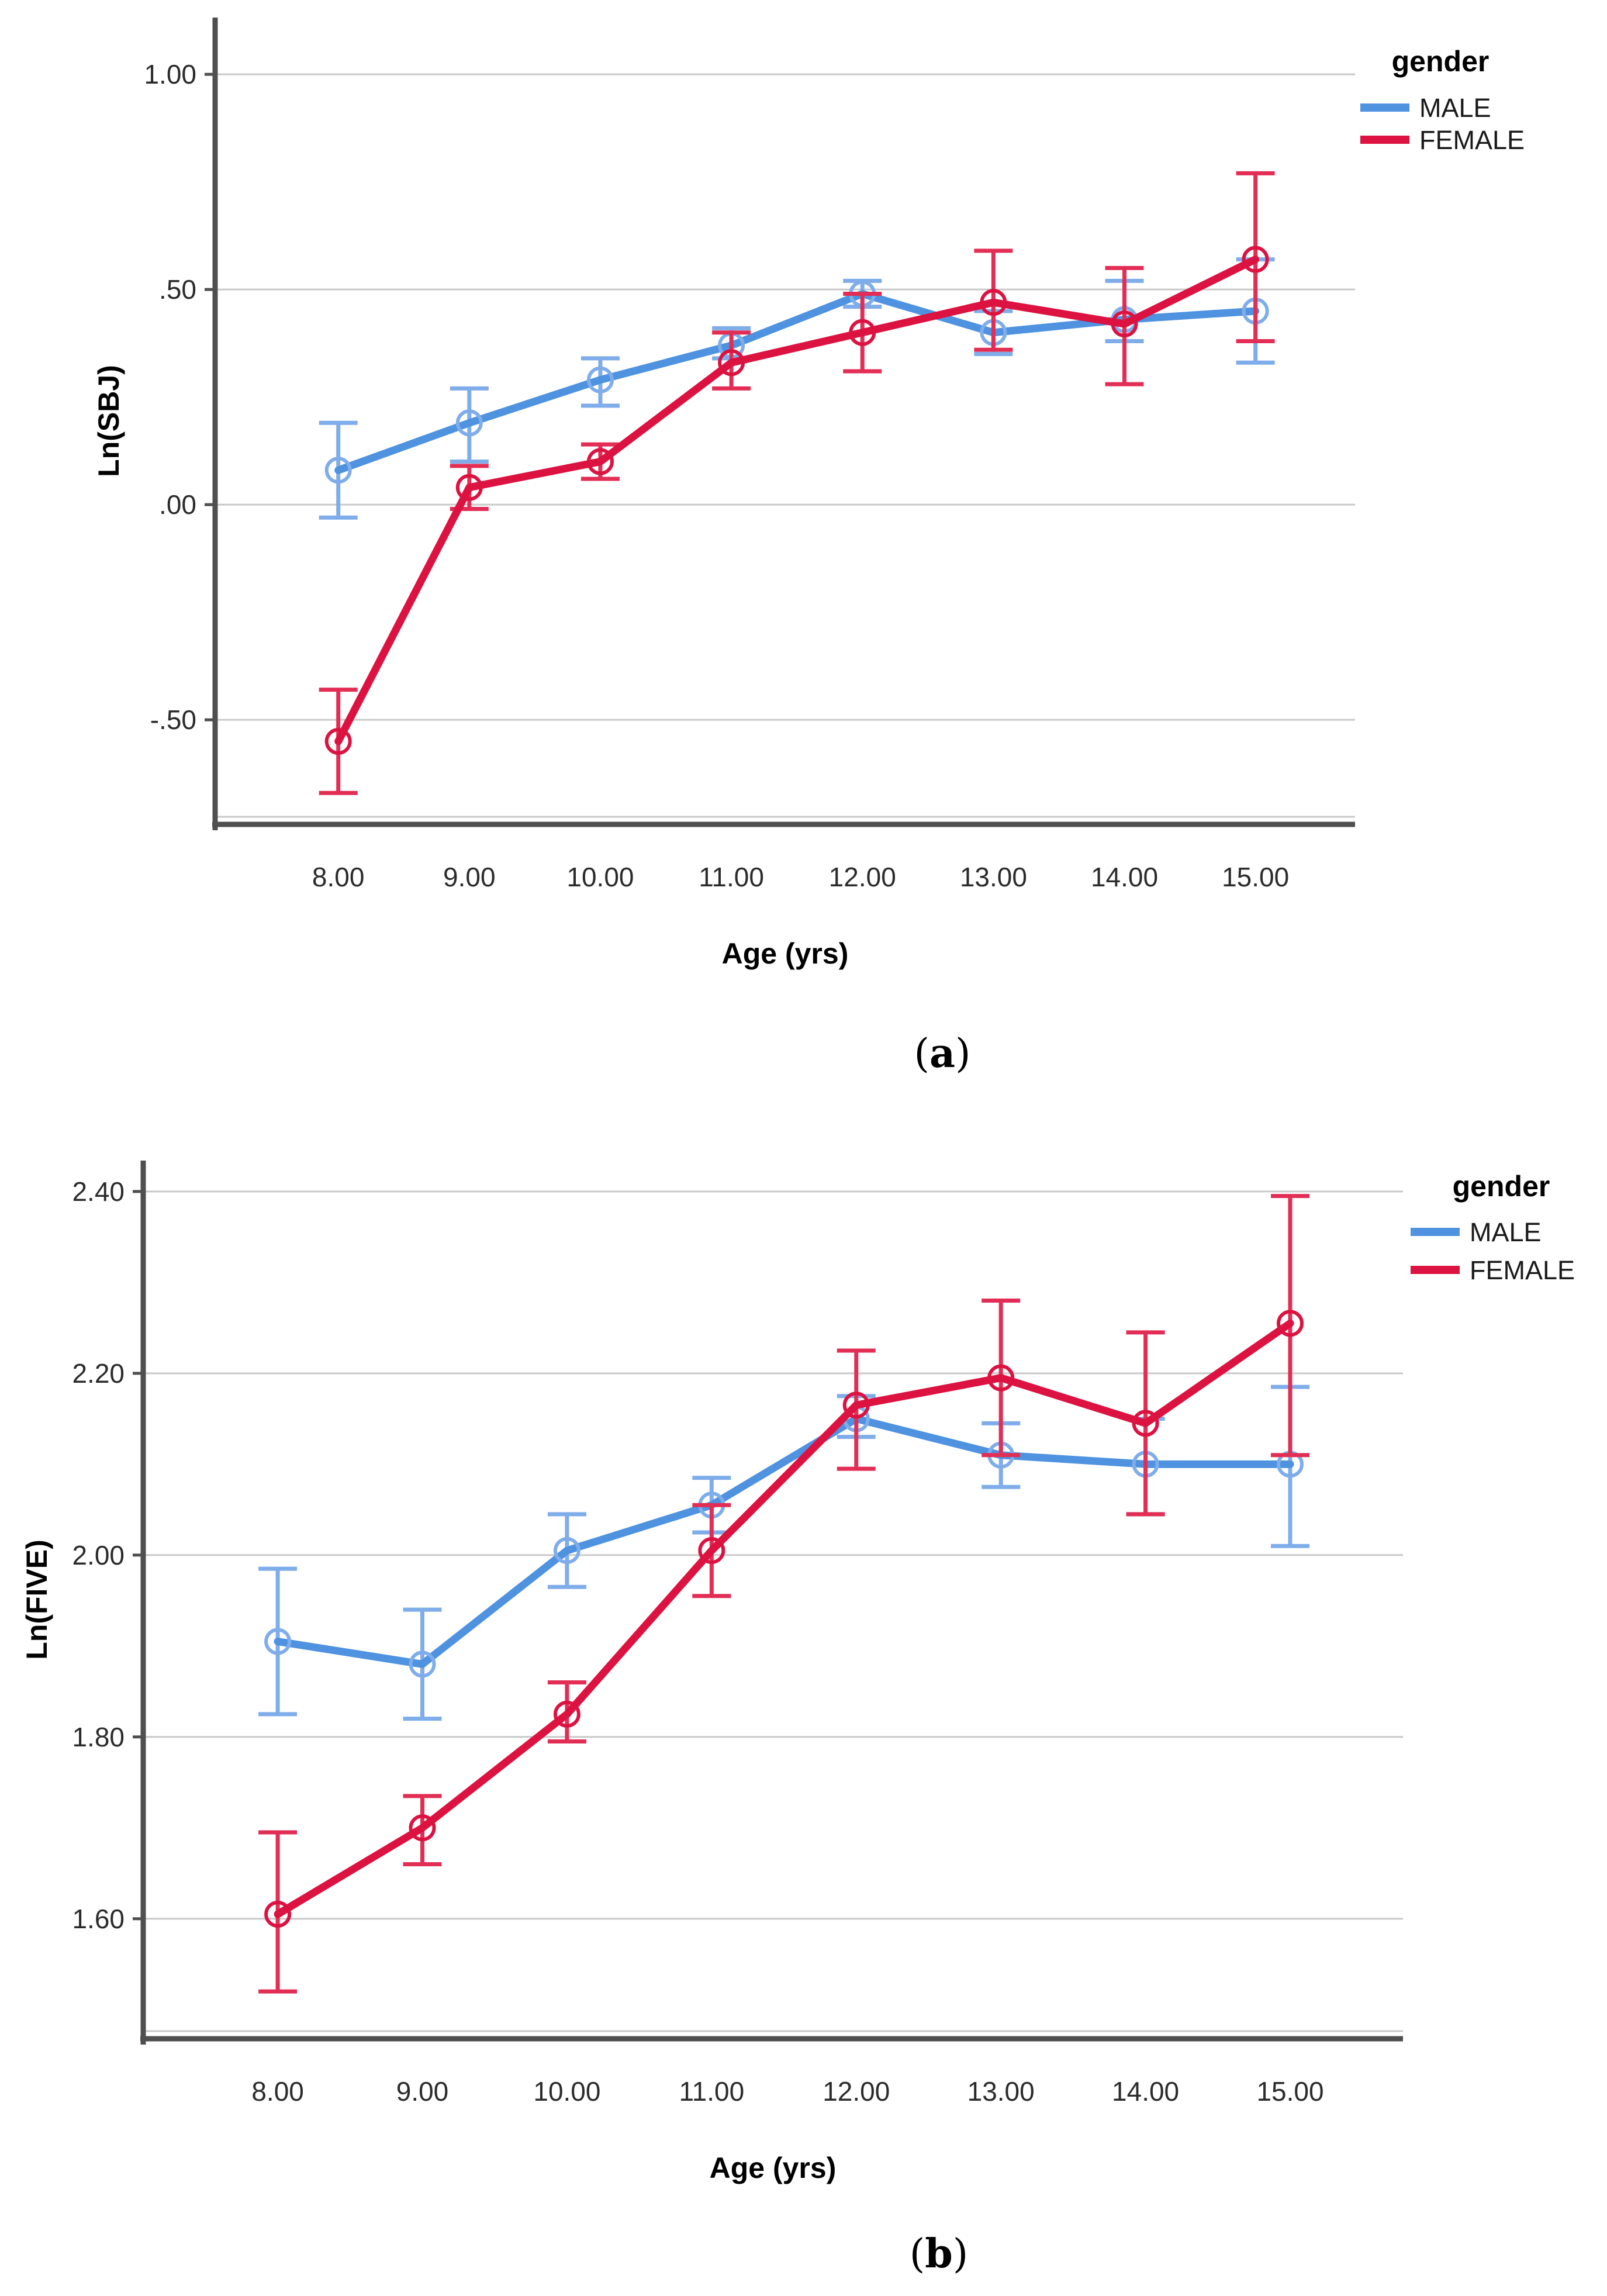 The height and width of the screenshot is (2296, 1607). What do you see at coordinates (177, 290) in the screenshot?
I see `y-tick-label: .50` at bounding box center [177, 290].